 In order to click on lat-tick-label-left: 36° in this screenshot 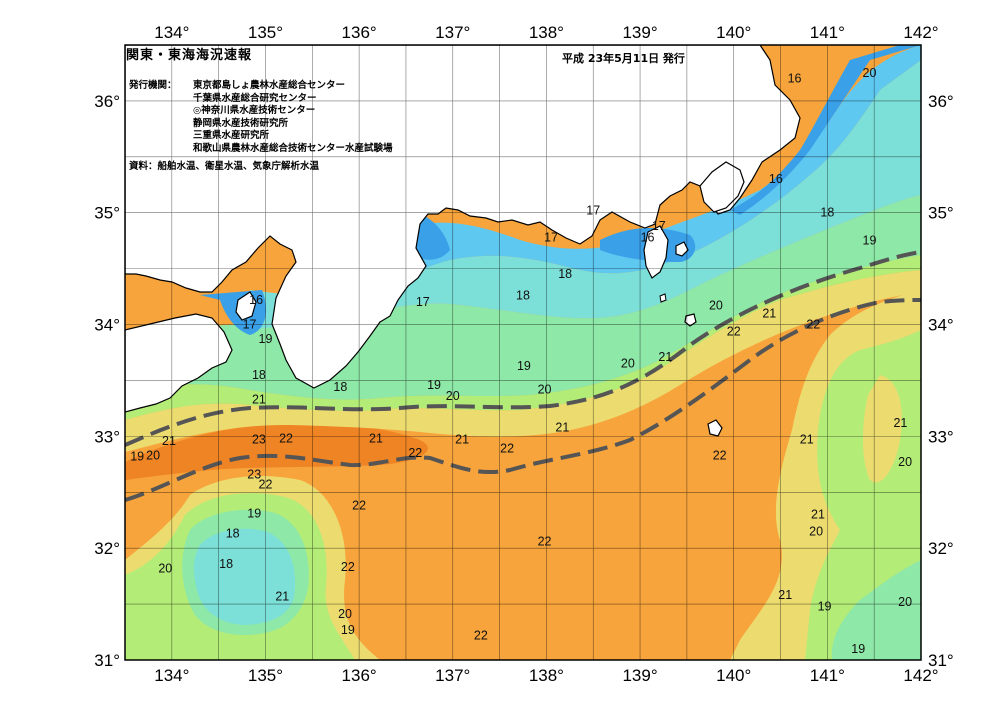, I will do `click(107, 101)`.